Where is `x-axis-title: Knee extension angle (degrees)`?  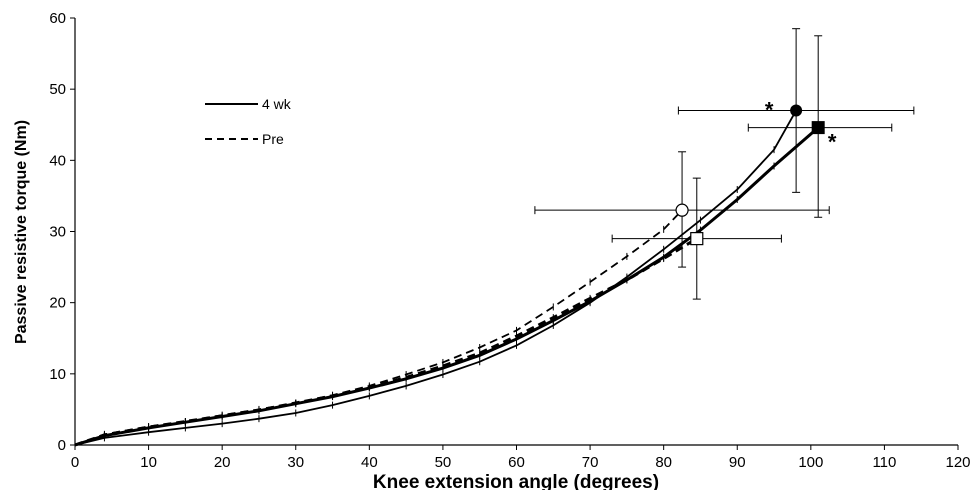
x-axis-title: Knee extension angle (degrees) is located at coordinates (516, 481).